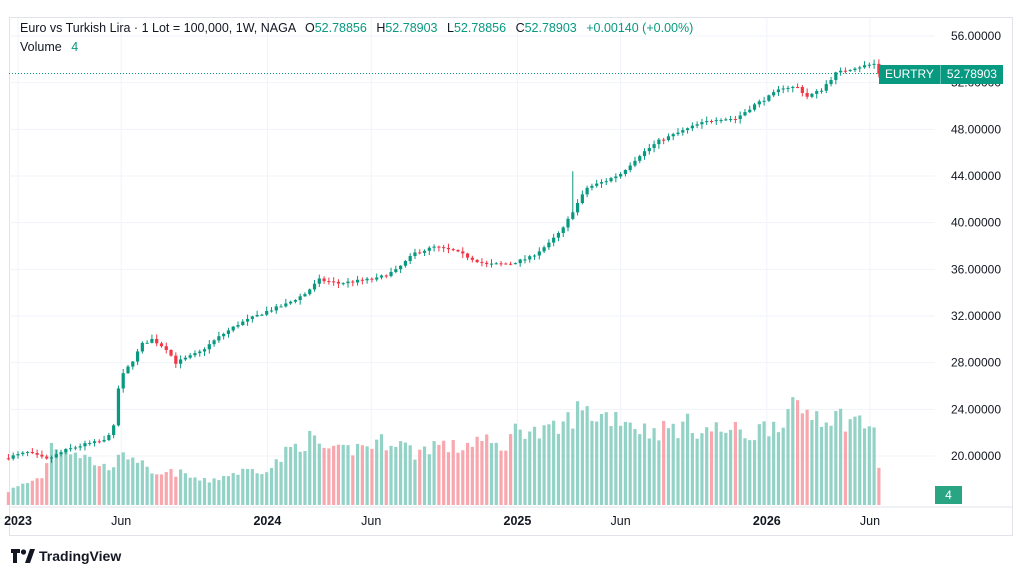 This screenshot has width=1023, height=576. What do you see at coordinates (75, 47) in the screenshot?
I see `volume-value: 4` at bounding box center [75, 47].